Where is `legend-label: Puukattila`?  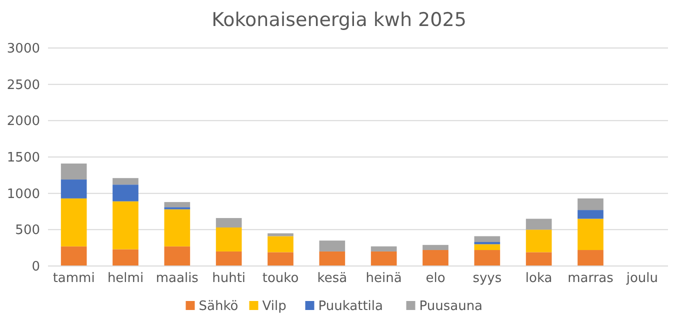
legend-label: Puukattila is located at coordinates (350, 306).